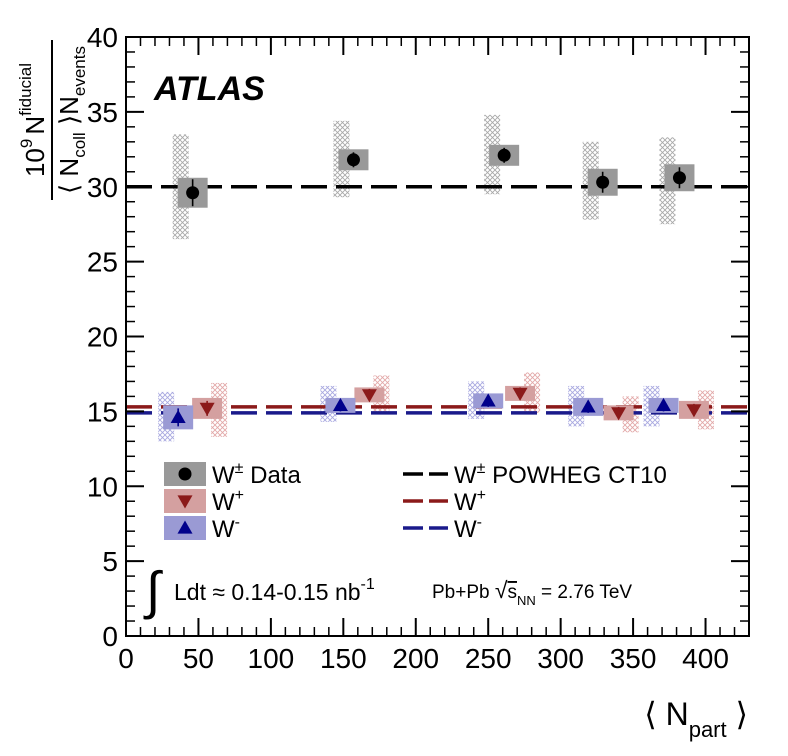 This screenshot has height=756, width=788. Describe the element at coordinates (256, 474) in the screenshot. I see `legend-label-0: W± Data` at that location.